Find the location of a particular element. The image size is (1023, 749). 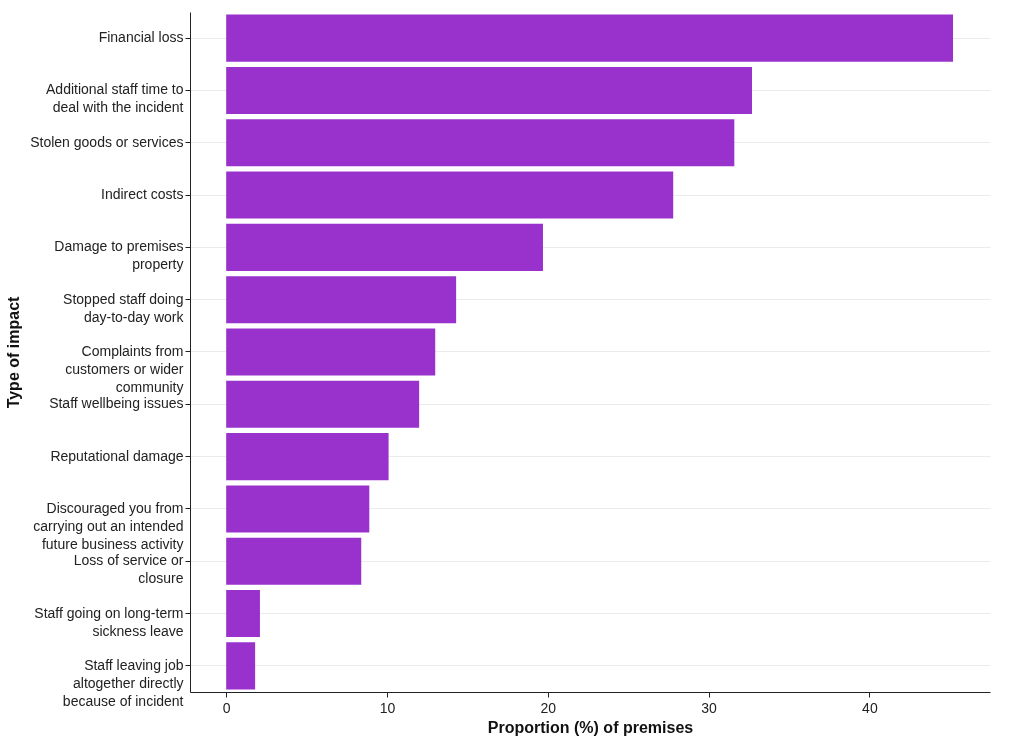

y-tick-label: Staff going on long-term sickness leave is located at coordinates (109, 621).